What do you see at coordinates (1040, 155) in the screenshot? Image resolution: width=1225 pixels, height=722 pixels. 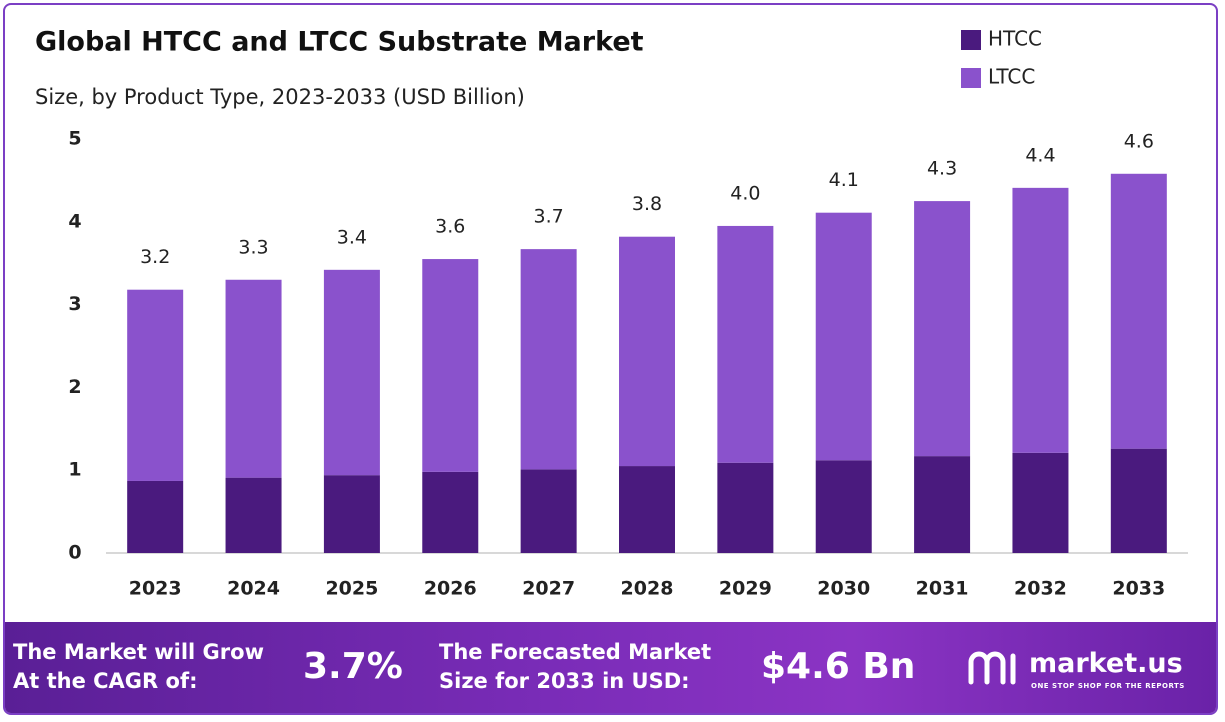 I see `total-label: 4.4` at bounding box center [1040, 155].